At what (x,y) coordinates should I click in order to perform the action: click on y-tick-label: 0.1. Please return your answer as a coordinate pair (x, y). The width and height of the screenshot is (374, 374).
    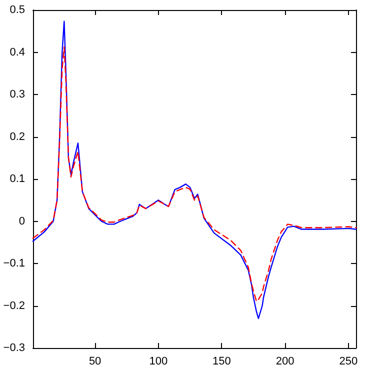
    Looking at the image, I should click on (17, 179).